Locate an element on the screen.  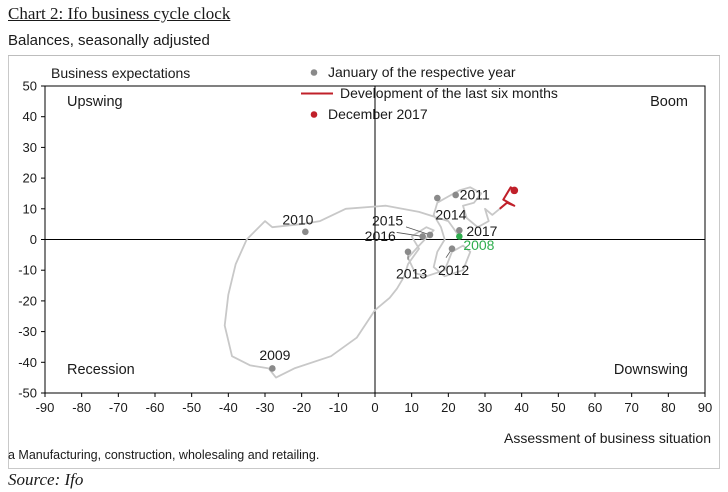
january-point-2016 is located at coordinates (422, 236).